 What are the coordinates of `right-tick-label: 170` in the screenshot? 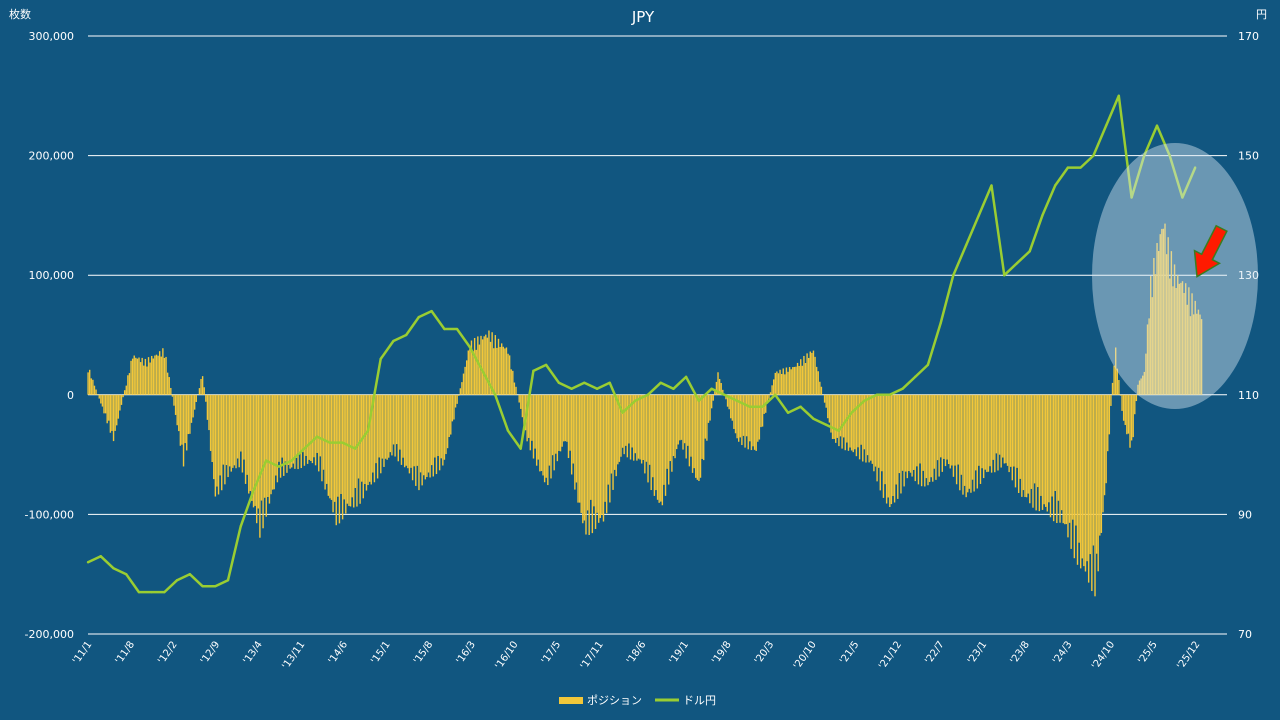 It's located at (1248, 36).